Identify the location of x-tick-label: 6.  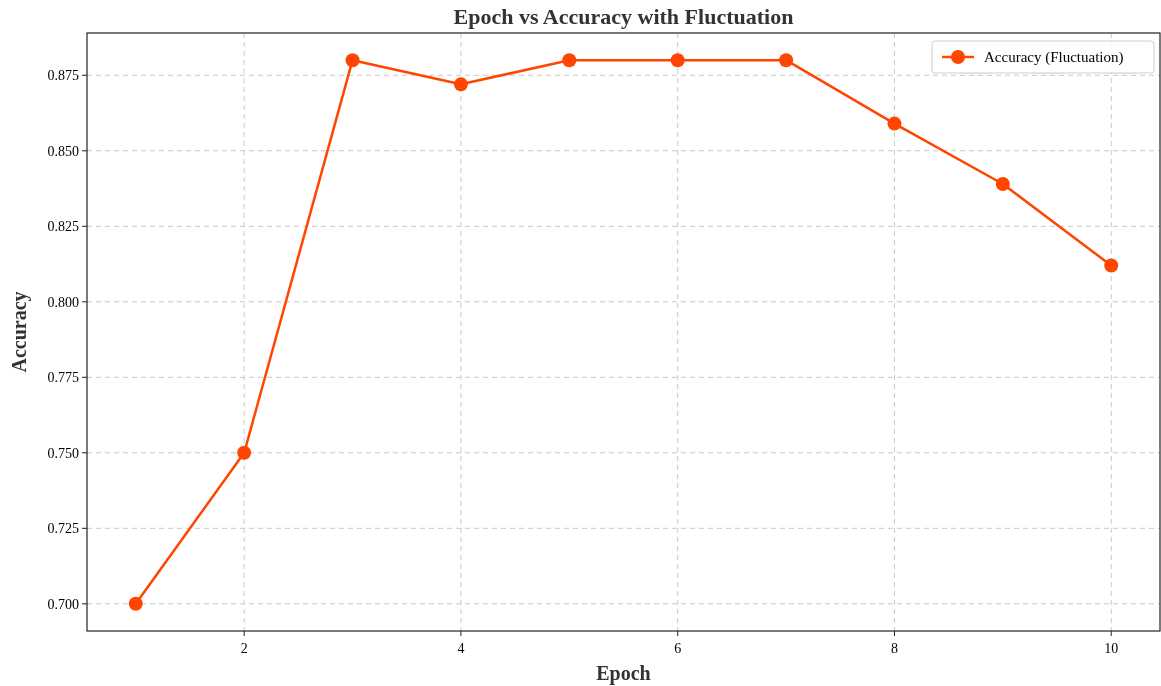
(678, 648).